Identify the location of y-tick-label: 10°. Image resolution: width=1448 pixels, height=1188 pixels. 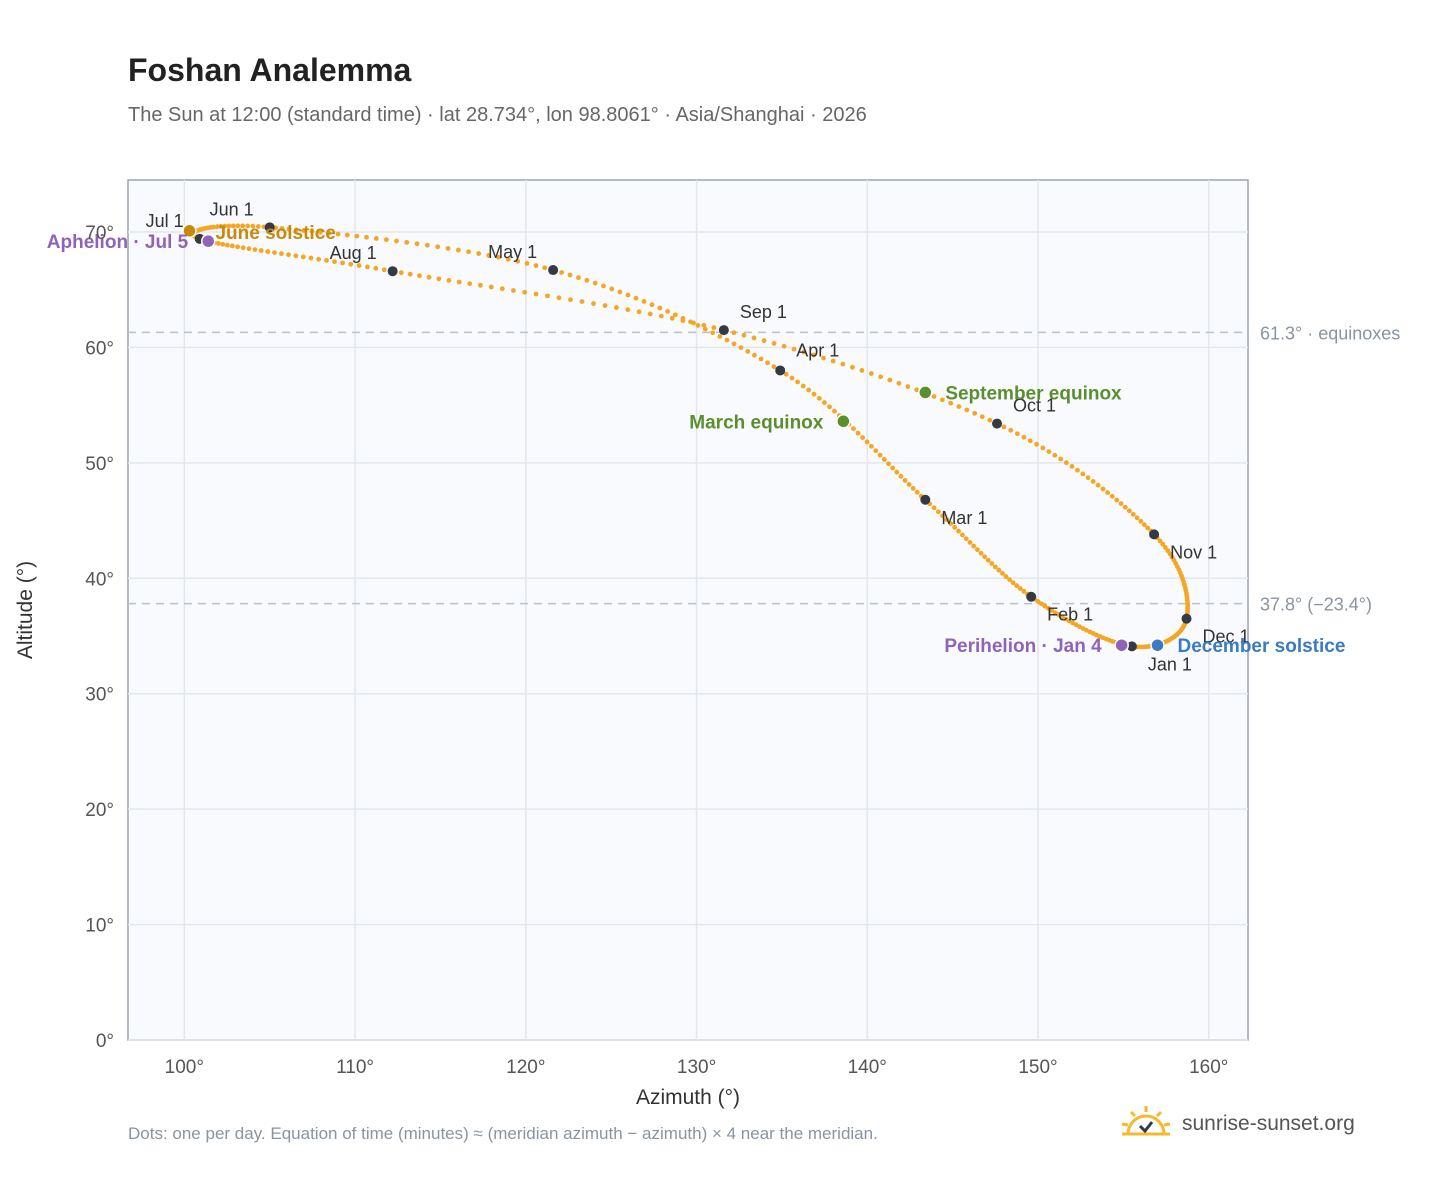
(99, 926).